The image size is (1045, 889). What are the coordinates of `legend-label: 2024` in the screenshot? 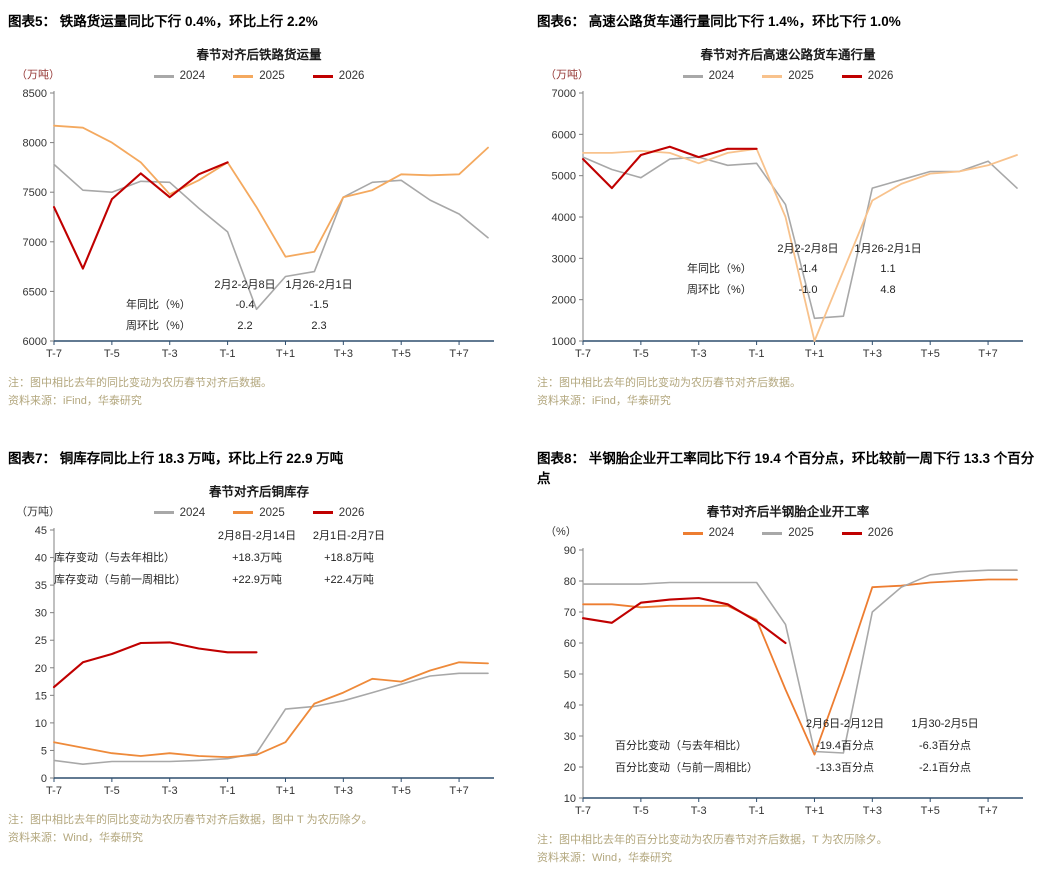 It's located at (192, 512).